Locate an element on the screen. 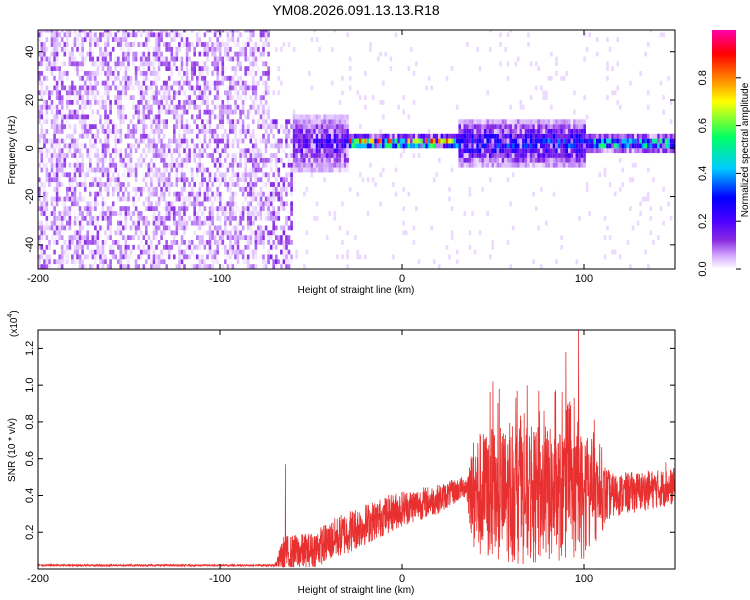  y-tick-label: 0.6 is located at coordinates (30, 458).